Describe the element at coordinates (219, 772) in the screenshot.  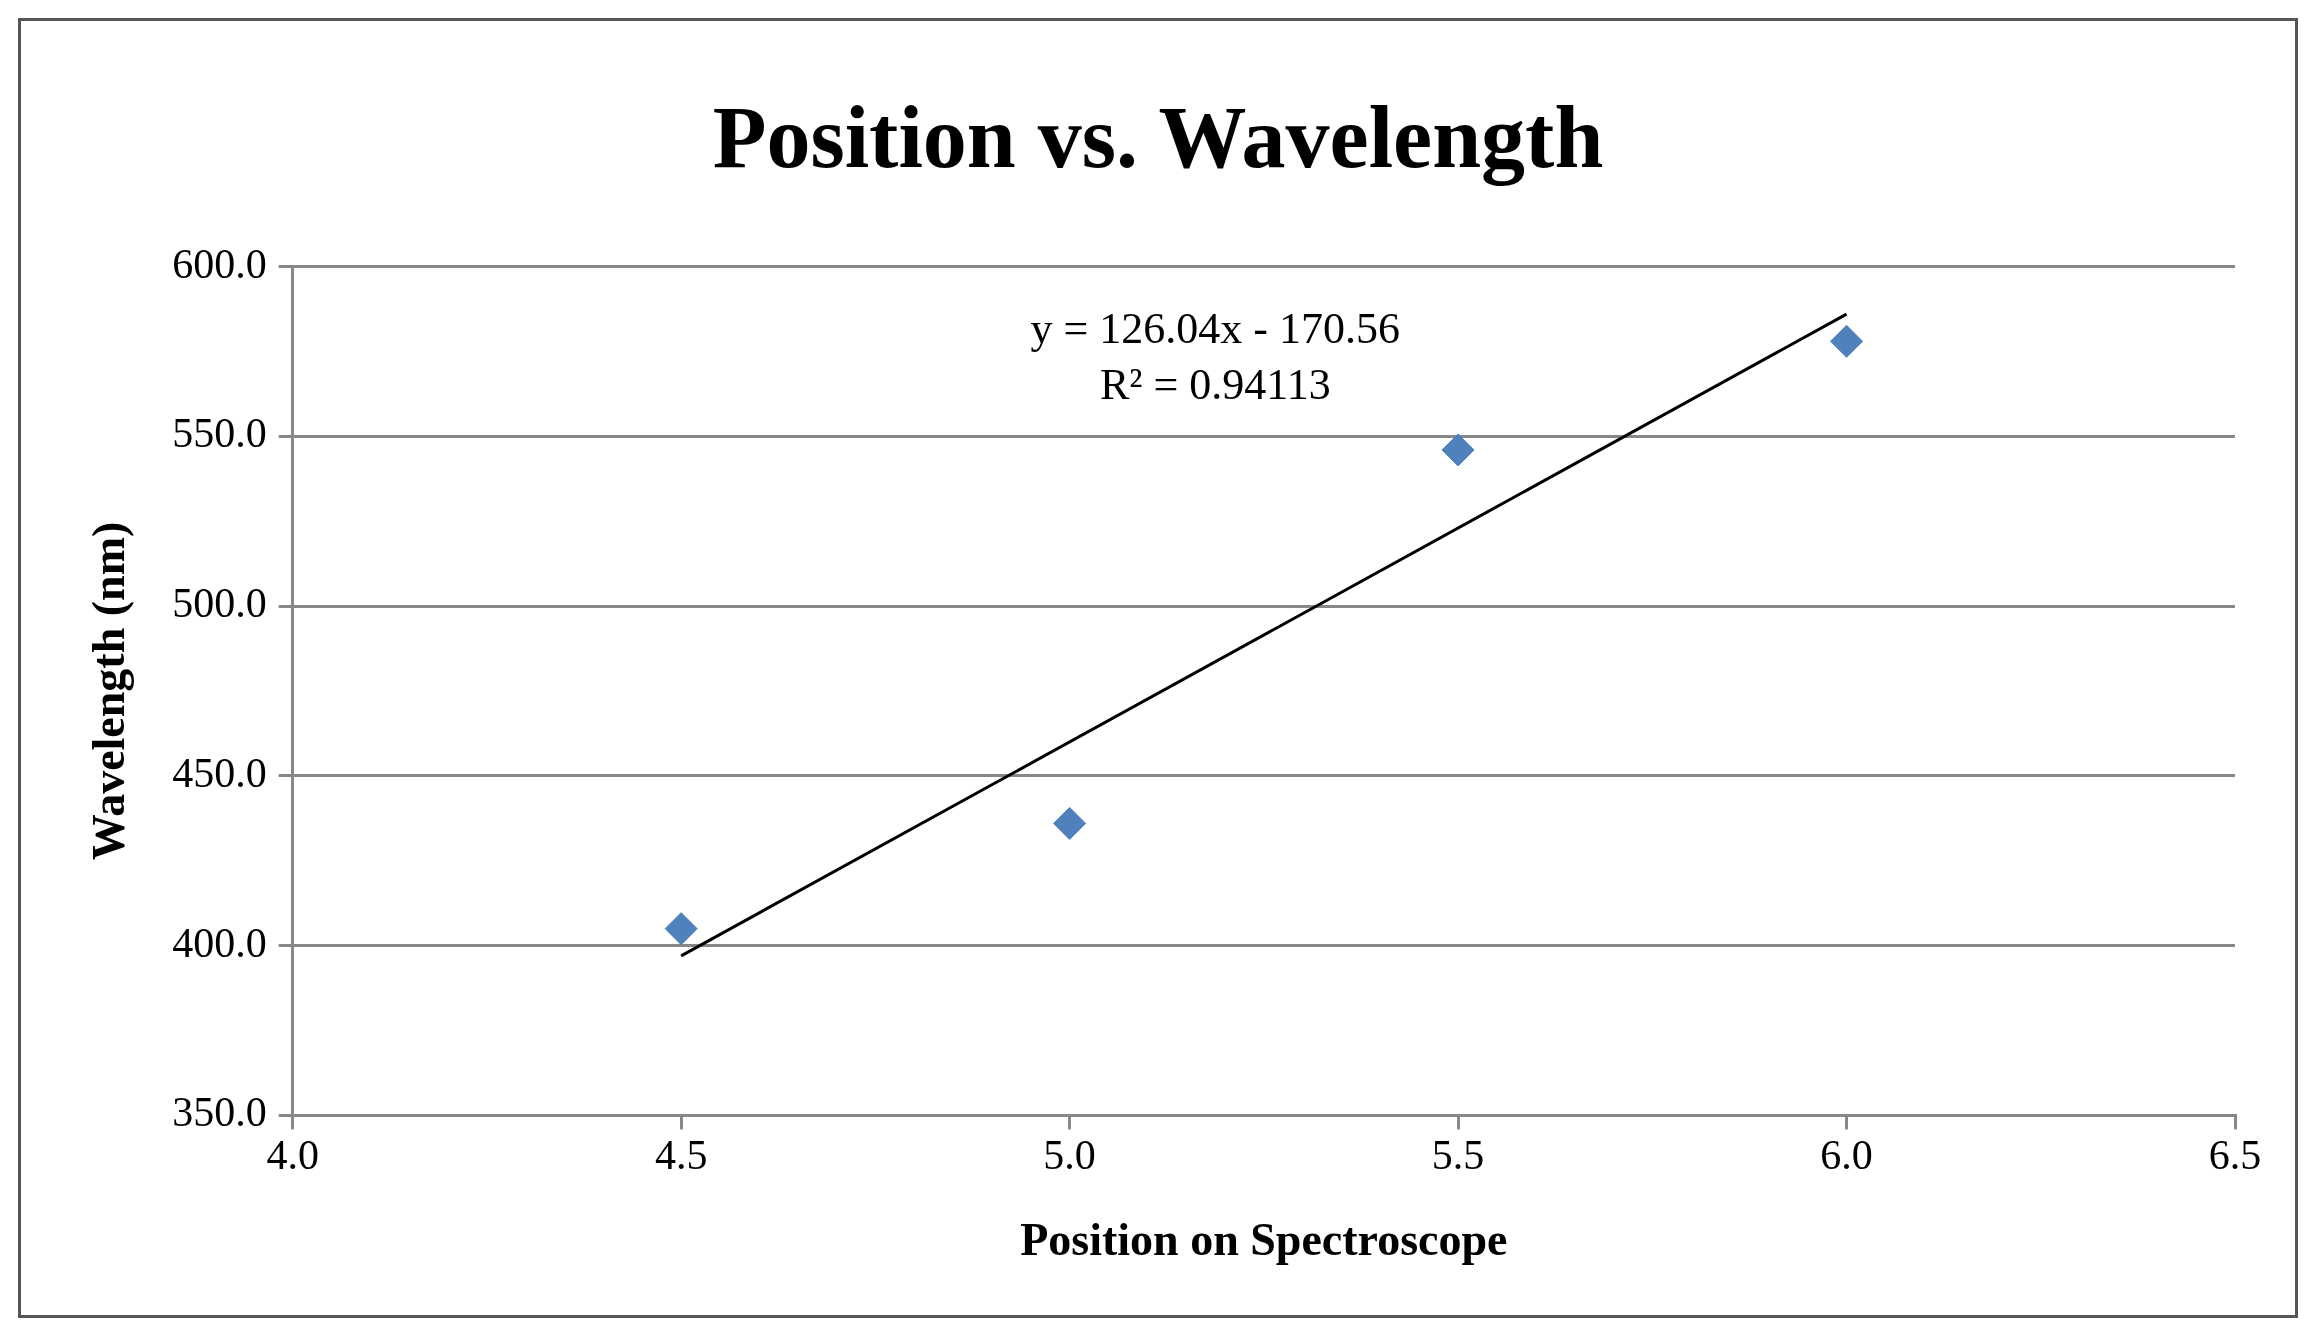
I see `y-tick-label: 450.0` at that location.